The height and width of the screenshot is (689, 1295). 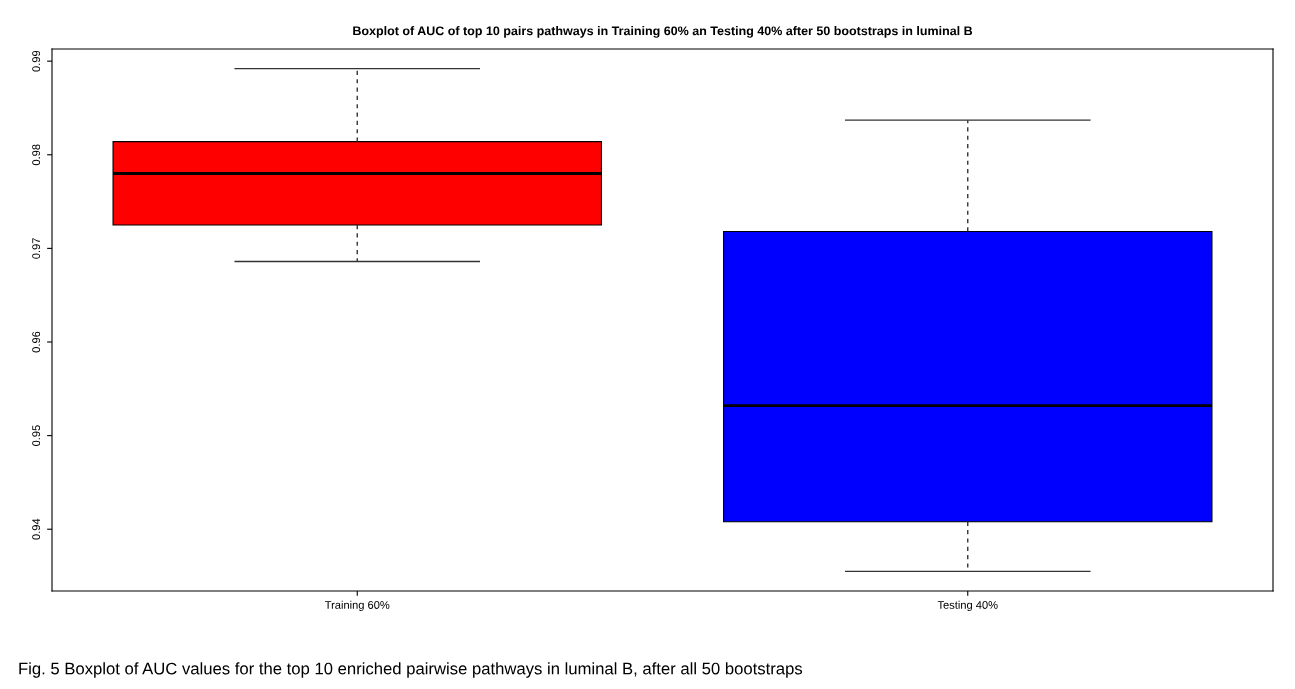 I want to click on y-tick-label: 0.97, so click(x=36, y=248).